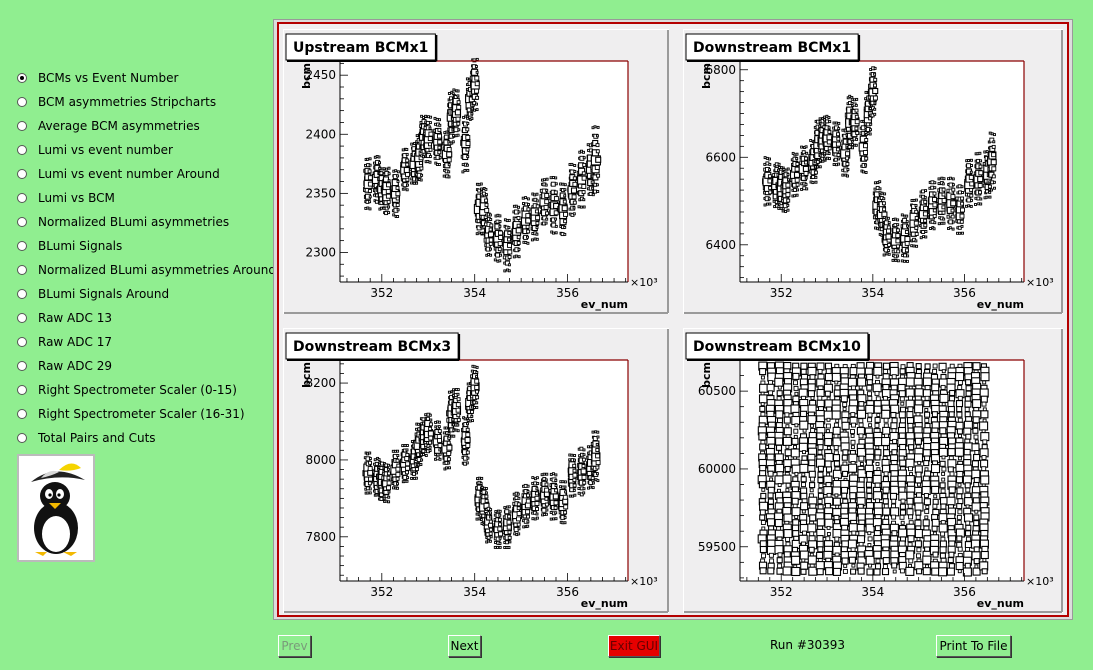  Describe the element at coordinates (141, 390) in the screenshot. I see `radio-option: Right Spectrometer Scaler (0-15)` at that location.